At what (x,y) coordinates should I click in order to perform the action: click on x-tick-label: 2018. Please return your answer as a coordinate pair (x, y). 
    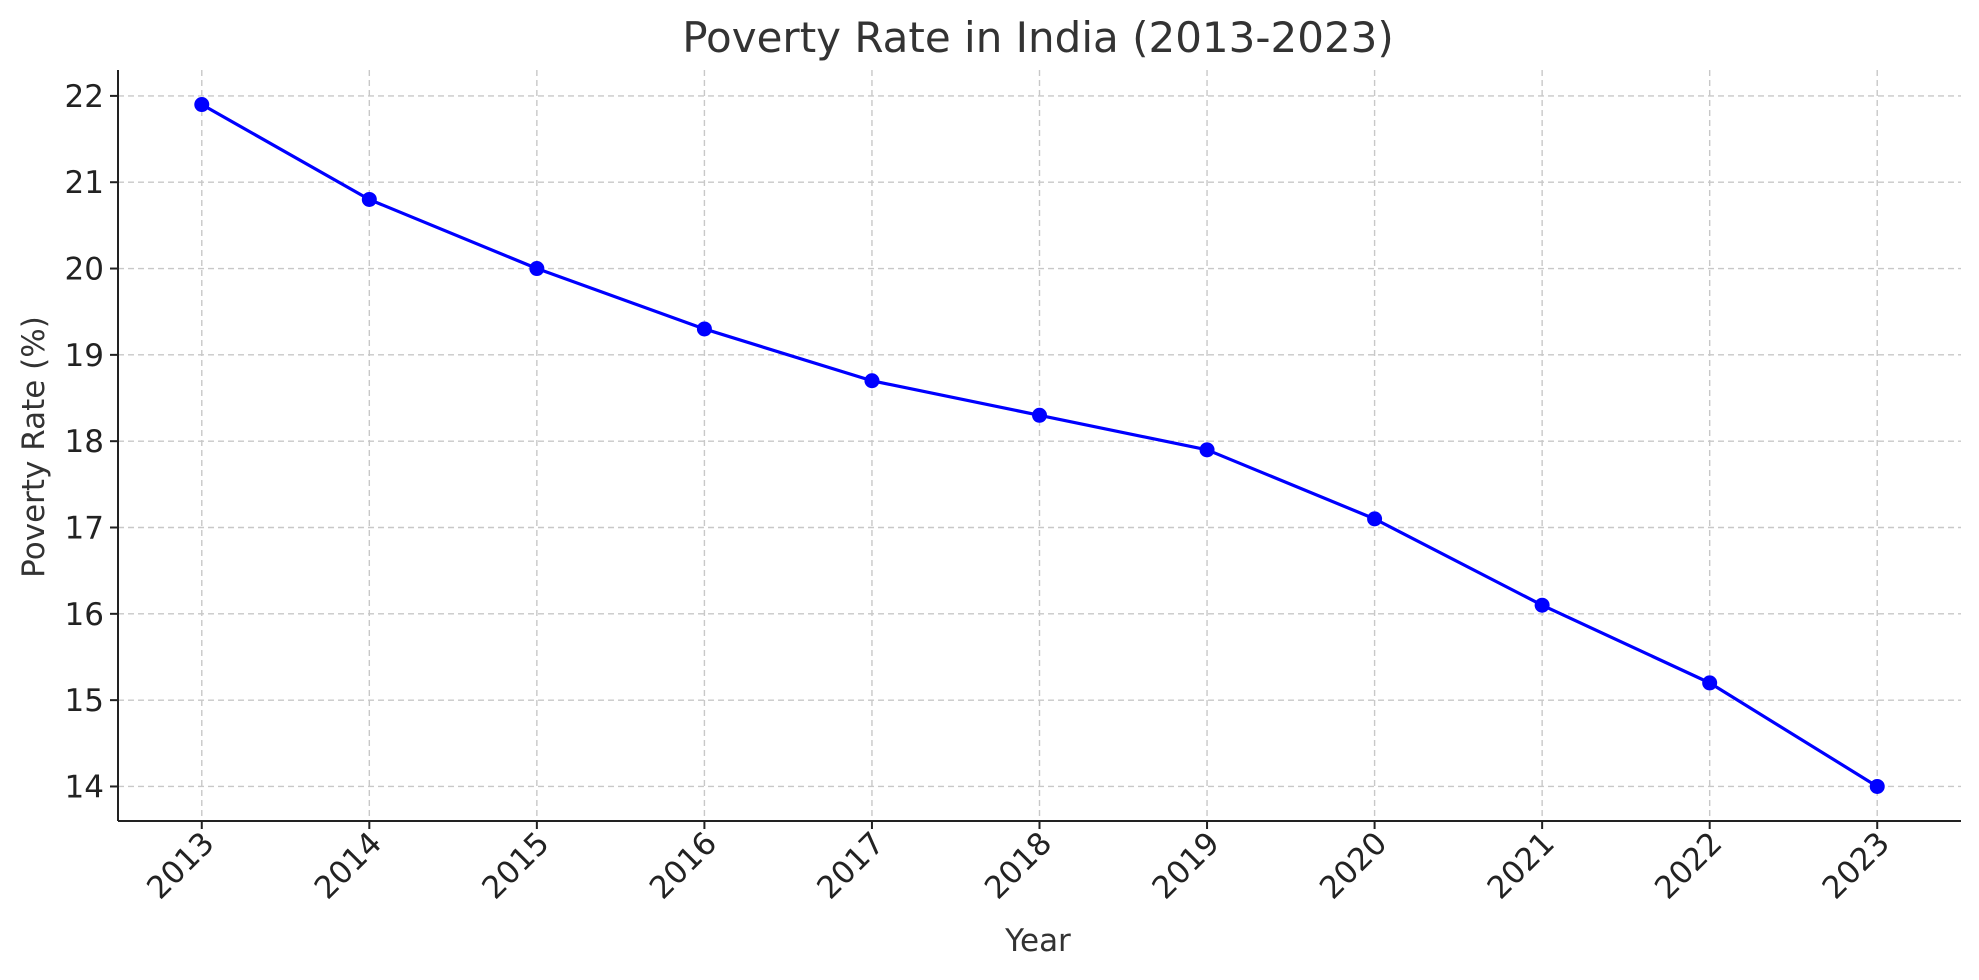
    Looking at the image, I should click on (1018, 865).